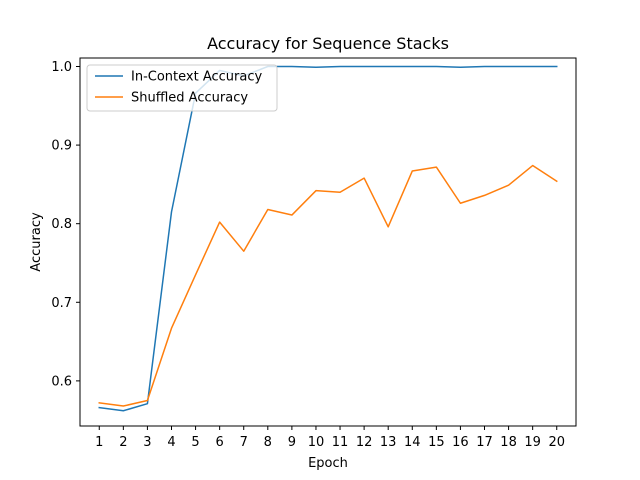  Describe the element at coordinates (61, 146) in the screenshot. I see `y-tick-label: 0.9` at that location.